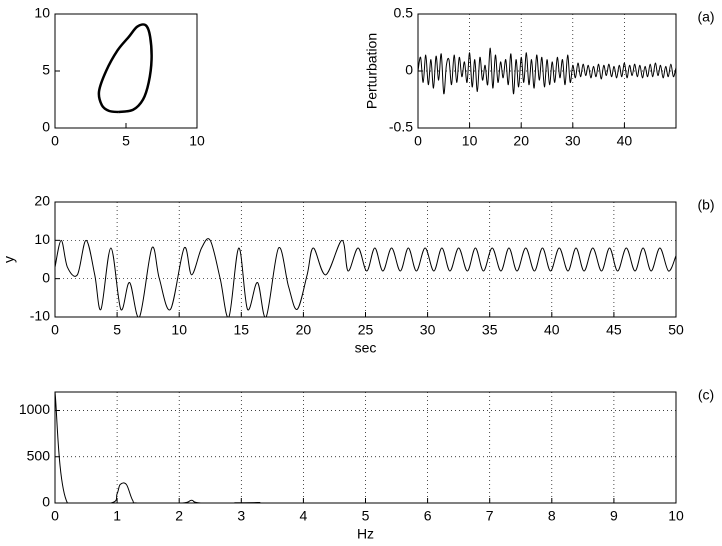  What do you see at coordinates (705, 17) in the screenshot?
I see `panel-label: (a)` at bounding box center [705, 17].